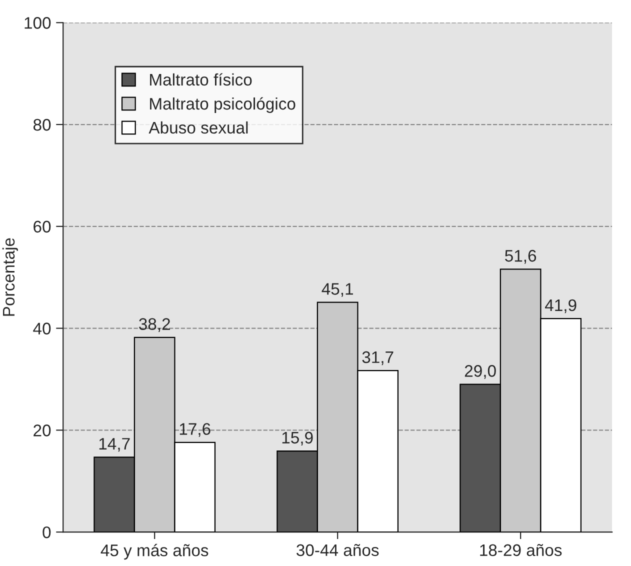 The height and width of the screenshot is (566, 631). Describe the element at coordinates (297, 439) in the screenshot. I see `data-label: 15,9` at that location.